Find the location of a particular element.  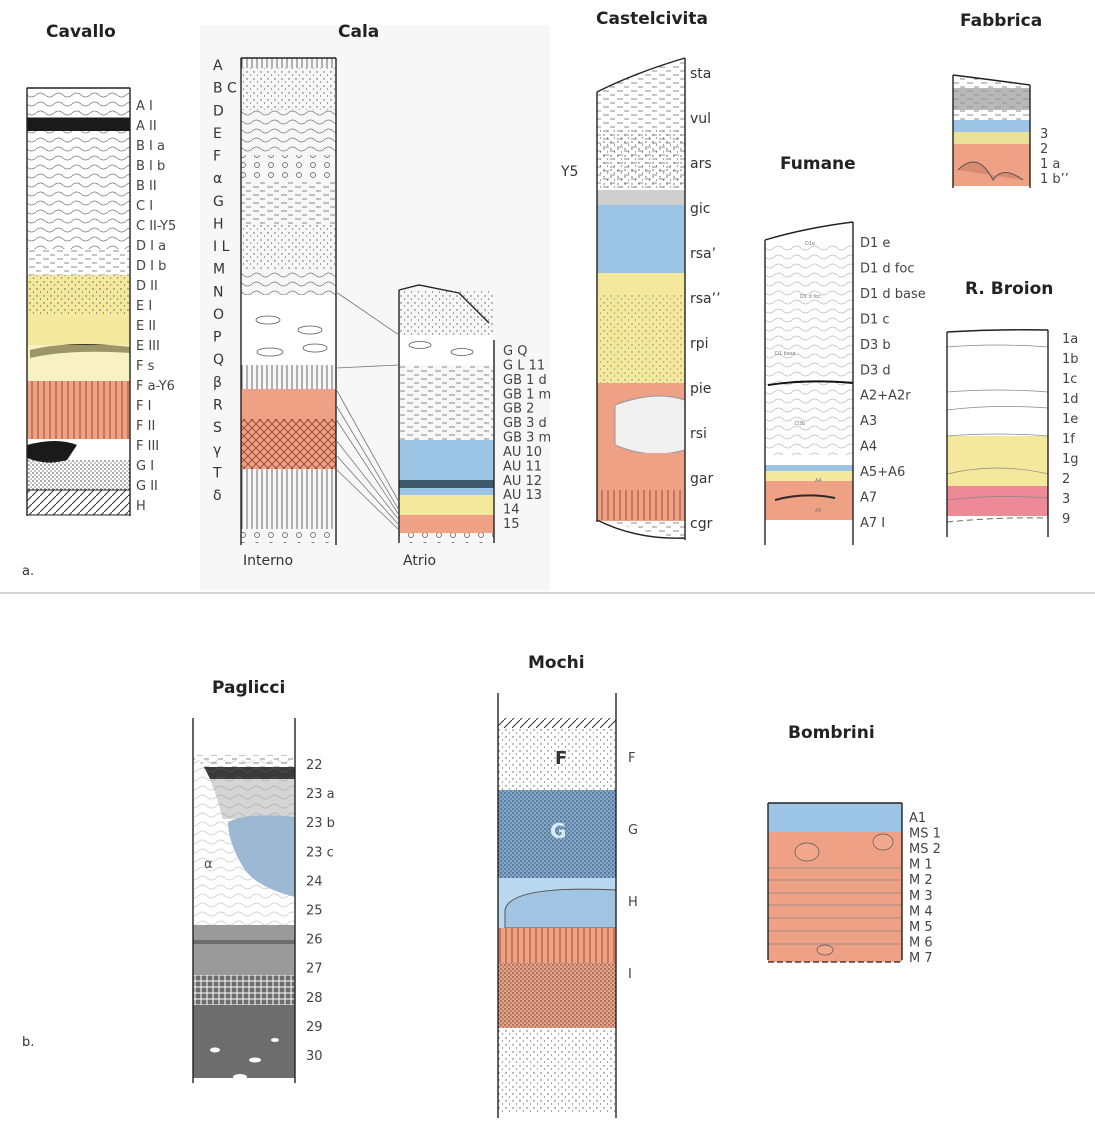

paglicci-layer-label: 25 is located at coordinates (314, 911).